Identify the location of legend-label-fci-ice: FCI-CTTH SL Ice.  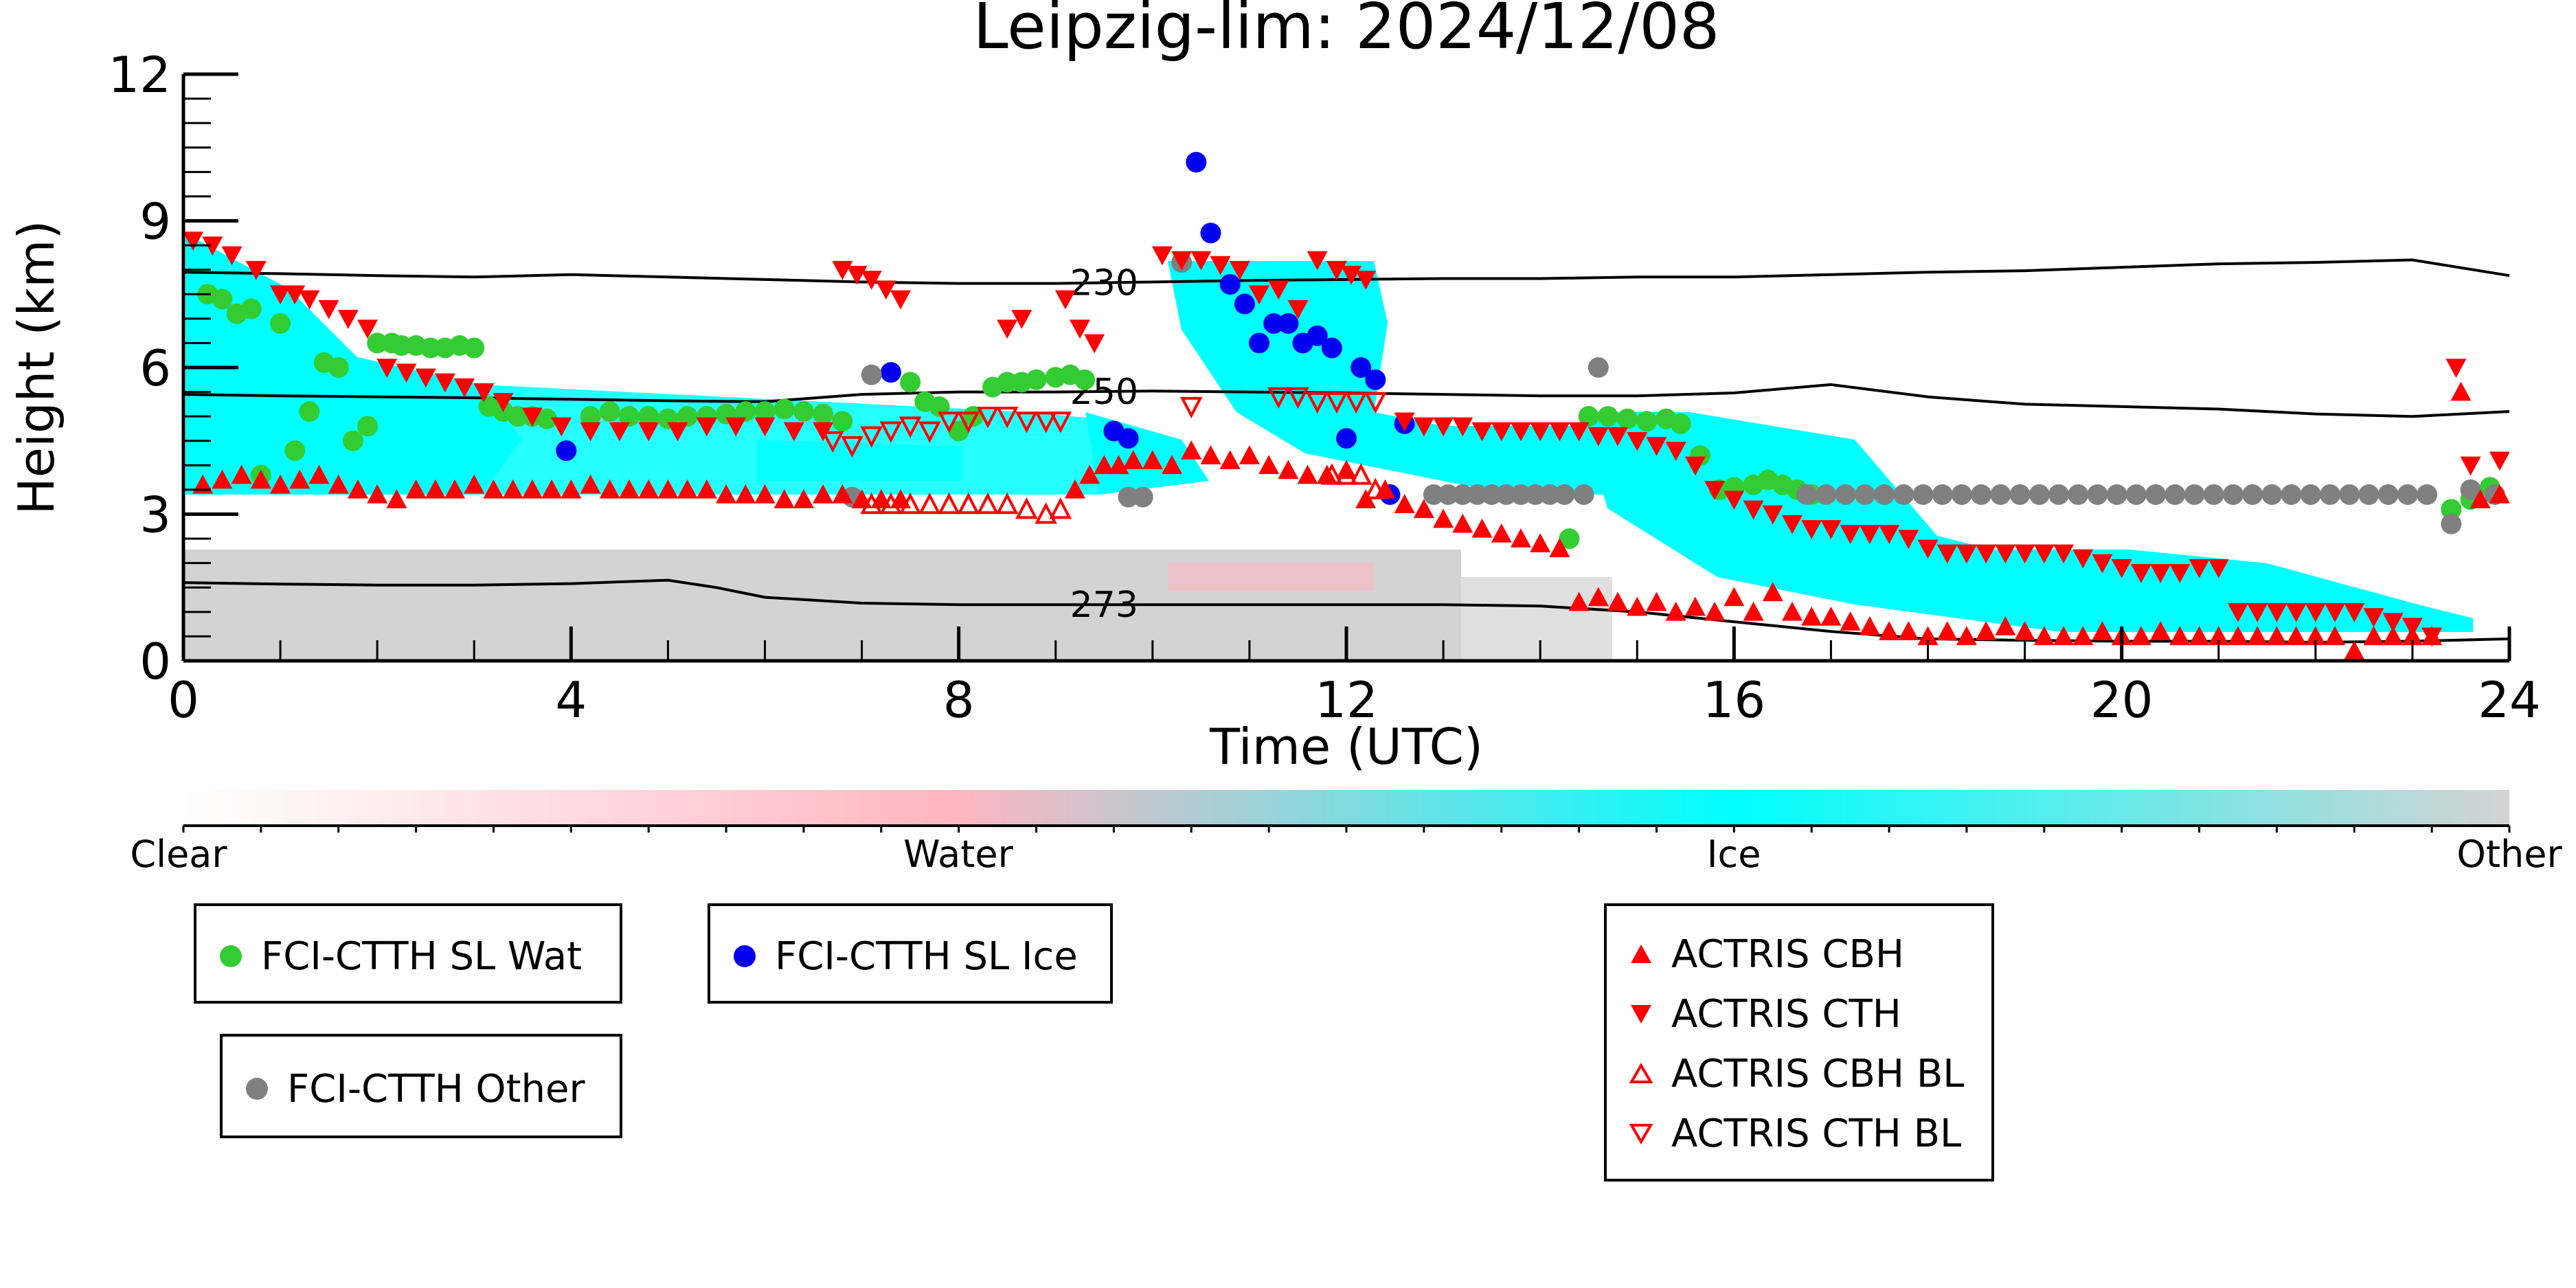
(926, 956).